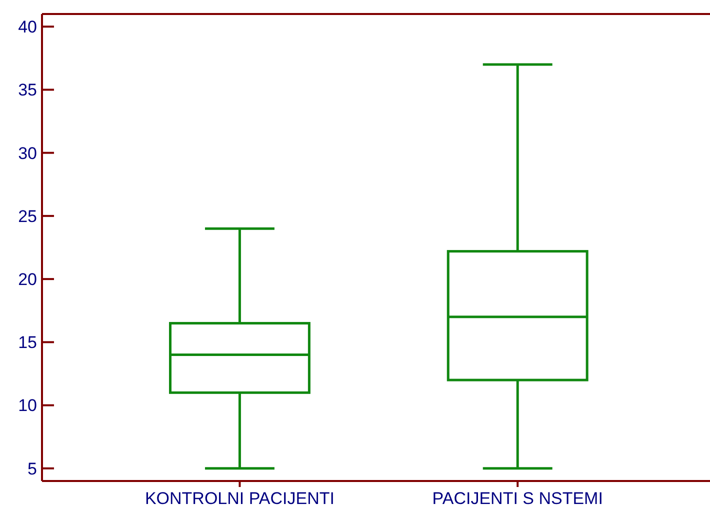 The image size is (710, 510). I want to click on x-tick-label: PACIJENTI S NSTEMI, so click(517, 498).